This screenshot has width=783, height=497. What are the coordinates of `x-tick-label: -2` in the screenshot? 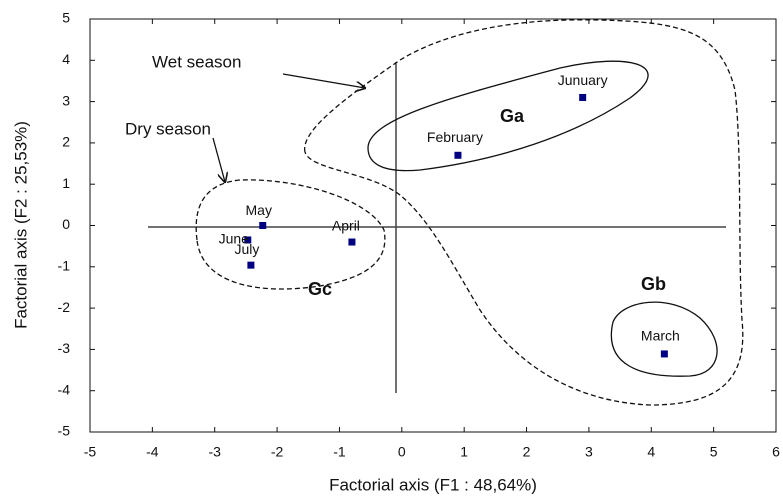 It's located at (277, 452).